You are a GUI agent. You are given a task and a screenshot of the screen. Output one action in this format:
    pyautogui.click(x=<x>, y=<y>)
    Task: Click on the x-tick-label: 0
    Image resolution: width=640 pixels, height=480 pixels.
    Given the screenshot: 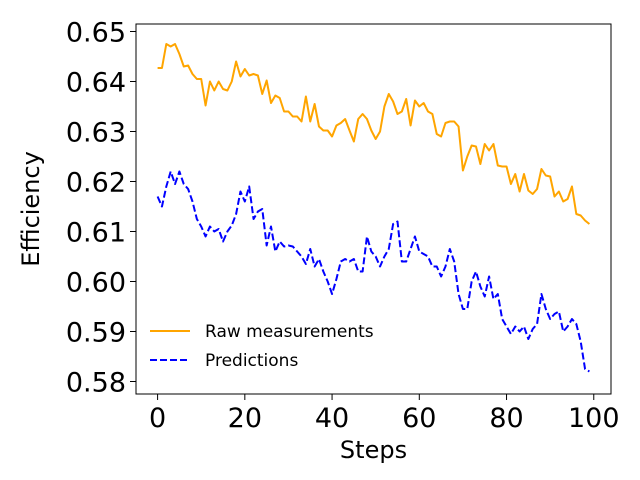 What is the action you would take?
    pyautogui.click(x=157, y=418)
    